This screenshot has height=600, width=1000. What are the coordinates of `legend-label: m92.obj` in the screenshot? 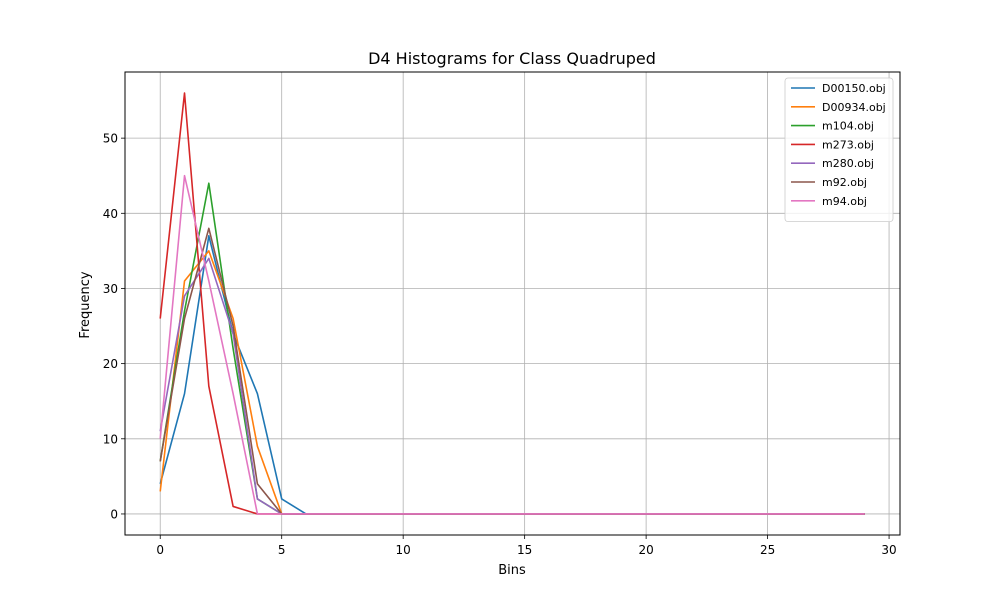 It's located at (844, 182).